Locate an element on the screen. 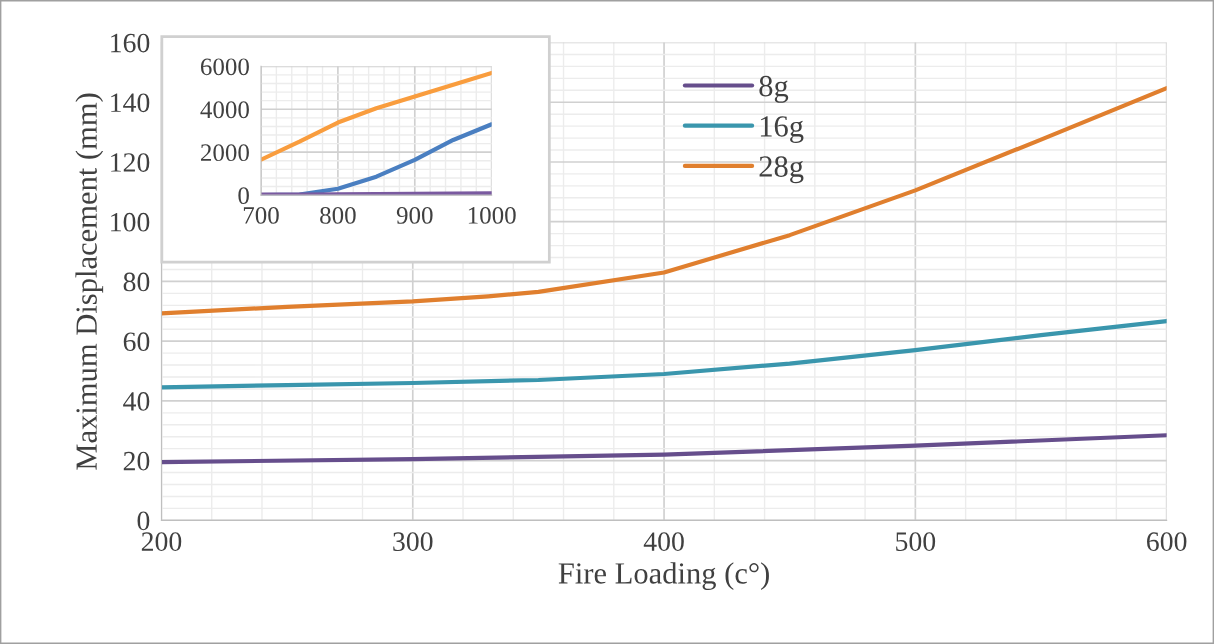 Image resolution: width=1214 pixels, height=644 pixels. y-tick-label: 120 is located at coordinates (130, 162).